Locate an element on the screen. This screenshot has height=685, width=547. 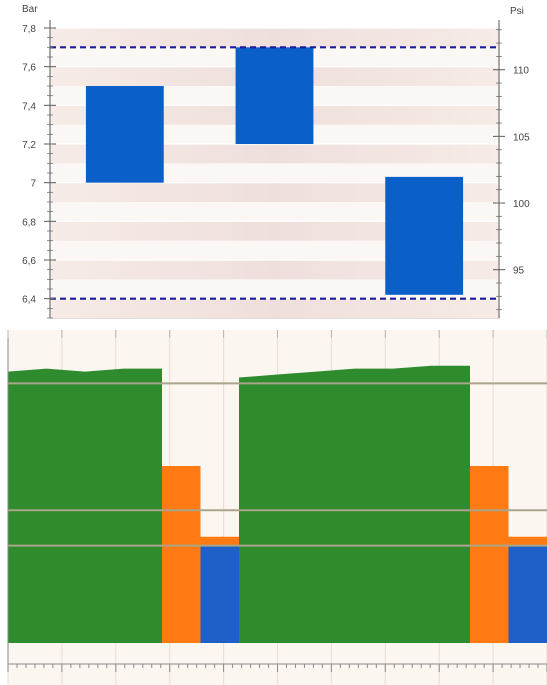
y-tick-label: 6,6 is located at coordinates (29, 261).